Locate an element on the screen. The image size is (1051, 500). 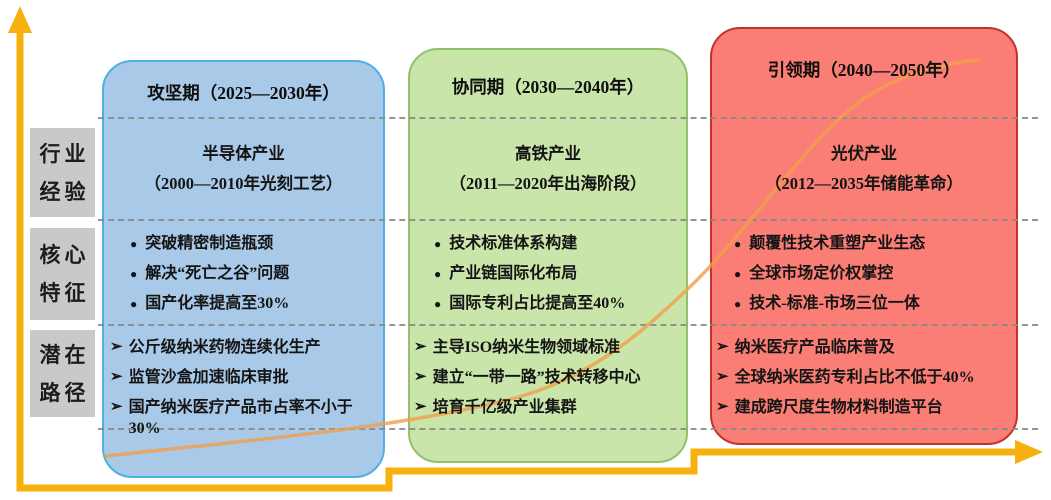
list-item: ● 国产化率提高至30% is located at coordinates (255, 304).